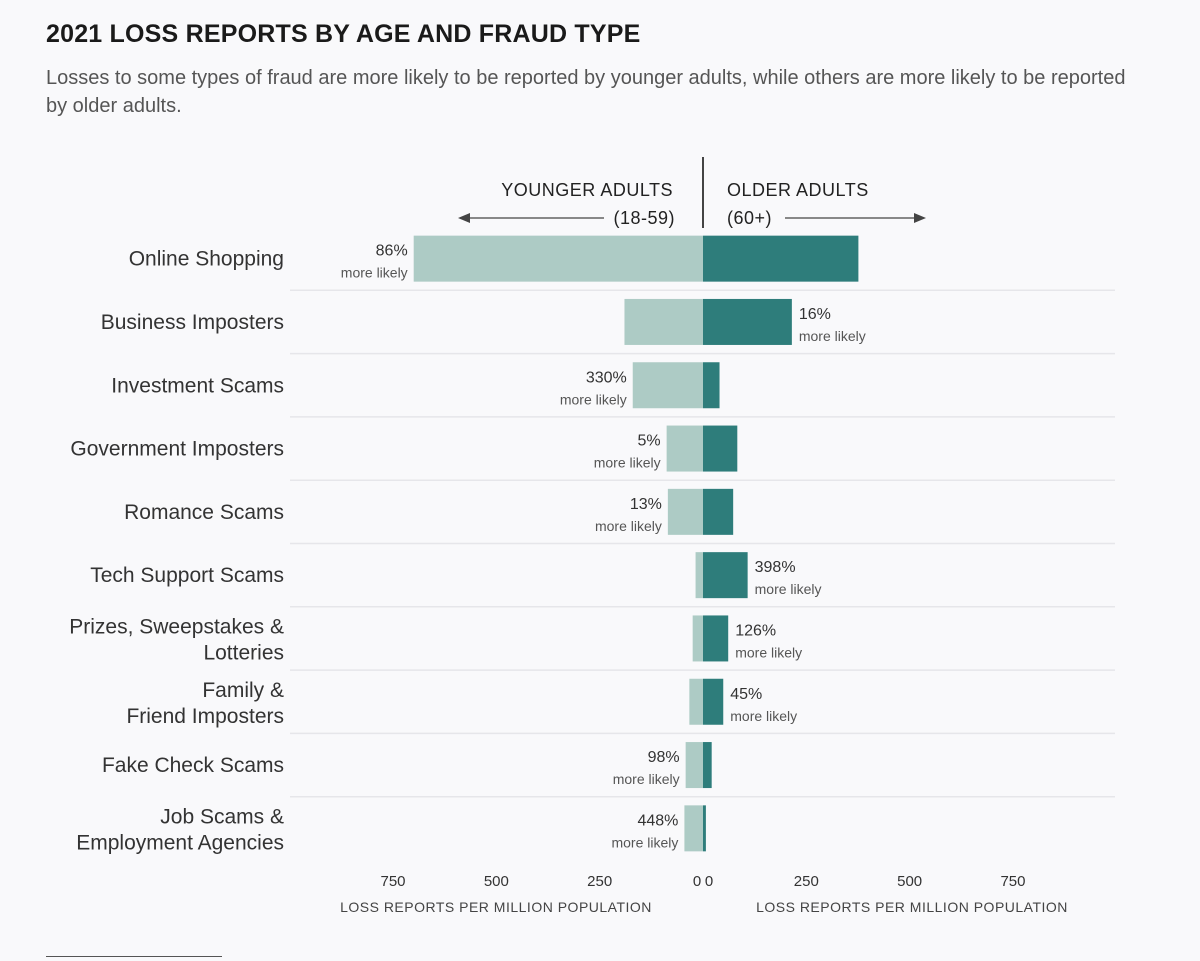  I want to click on header-younger-line1: YOUNGER ADULTS, so click(587, 190).